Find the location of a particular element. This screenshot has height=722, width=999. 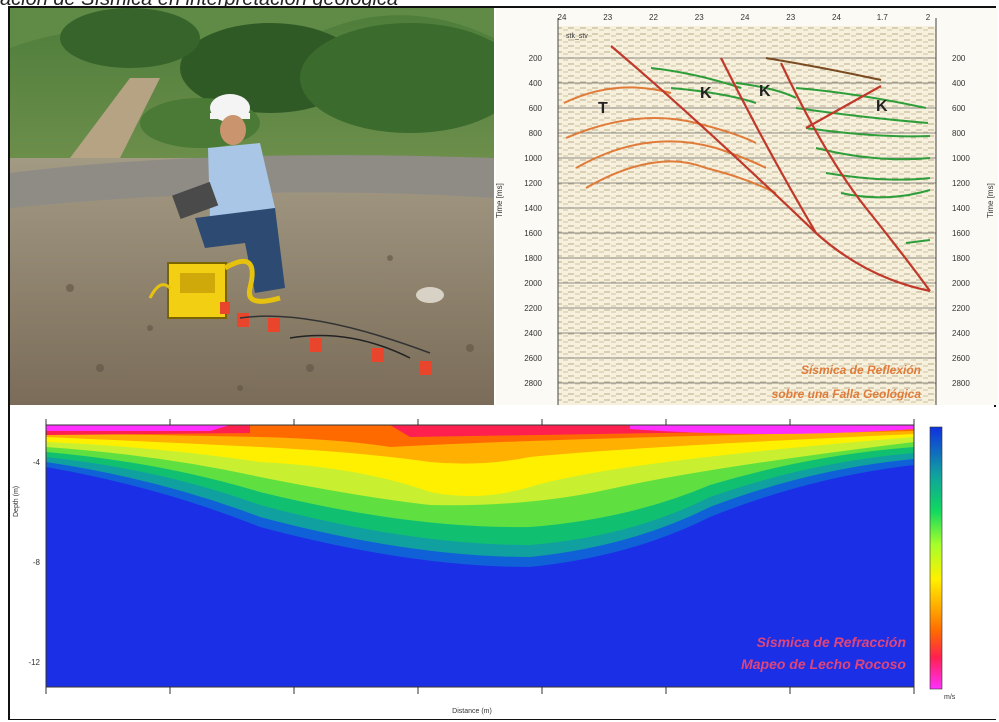

depth-tick: -8 is located at coordinates (37, 562).